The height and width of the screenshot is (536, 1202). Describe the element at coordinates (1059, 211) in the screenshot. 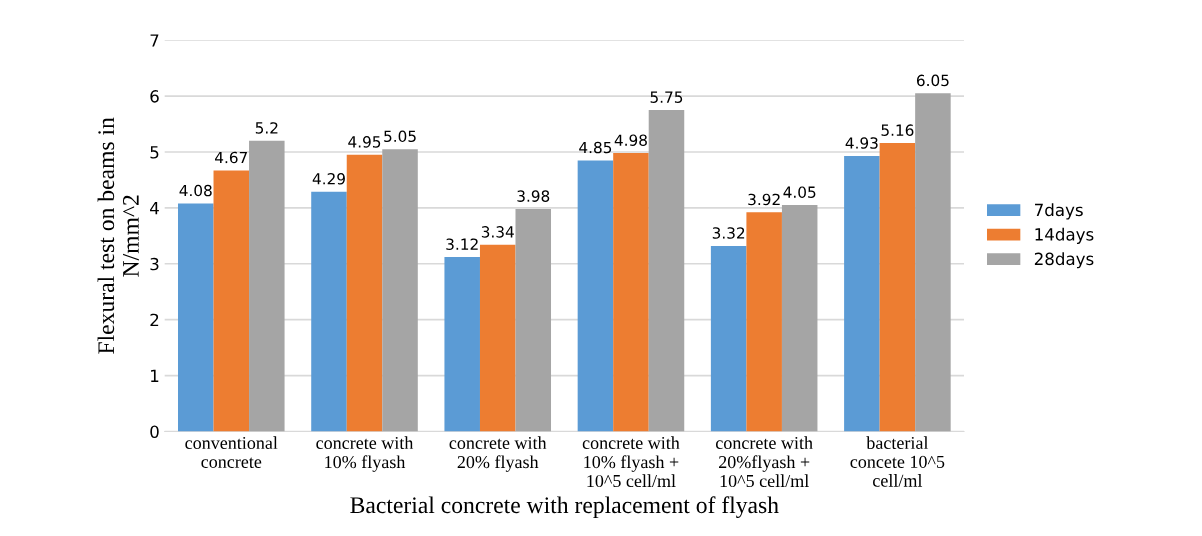

I see `legend-label: 7days` at that location.